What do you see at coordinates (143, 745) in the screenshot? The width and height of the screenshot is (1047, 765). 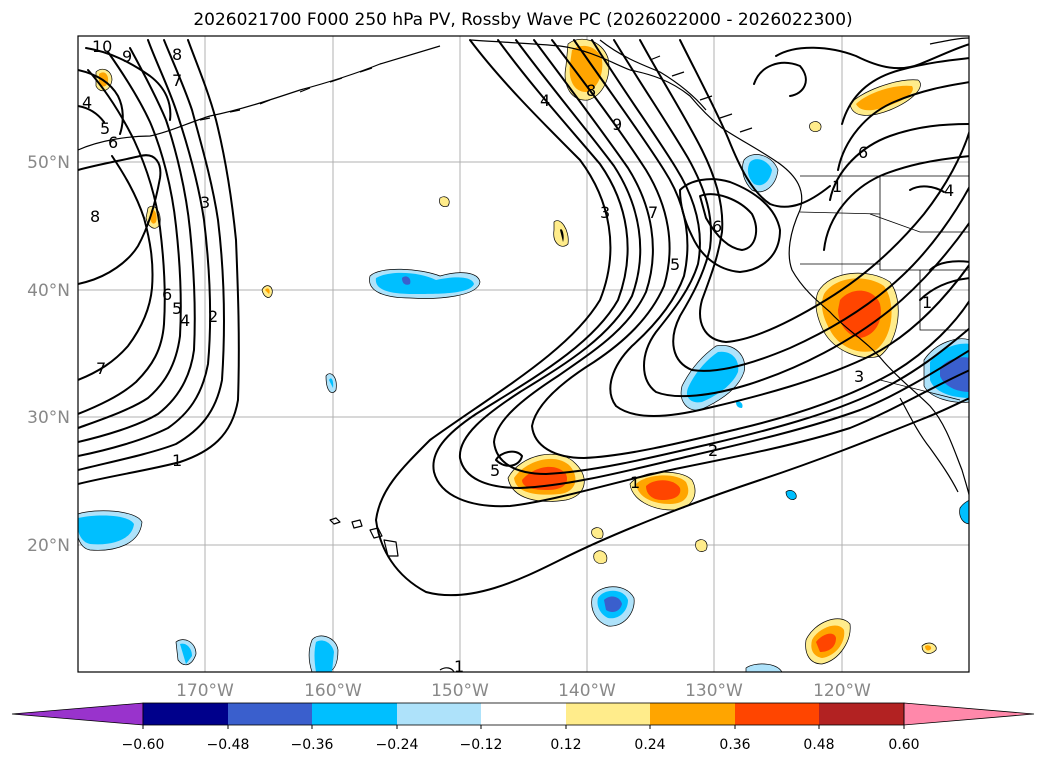 I see `colorbar-tick-label: −0.60` at bounding box center [143, 745].